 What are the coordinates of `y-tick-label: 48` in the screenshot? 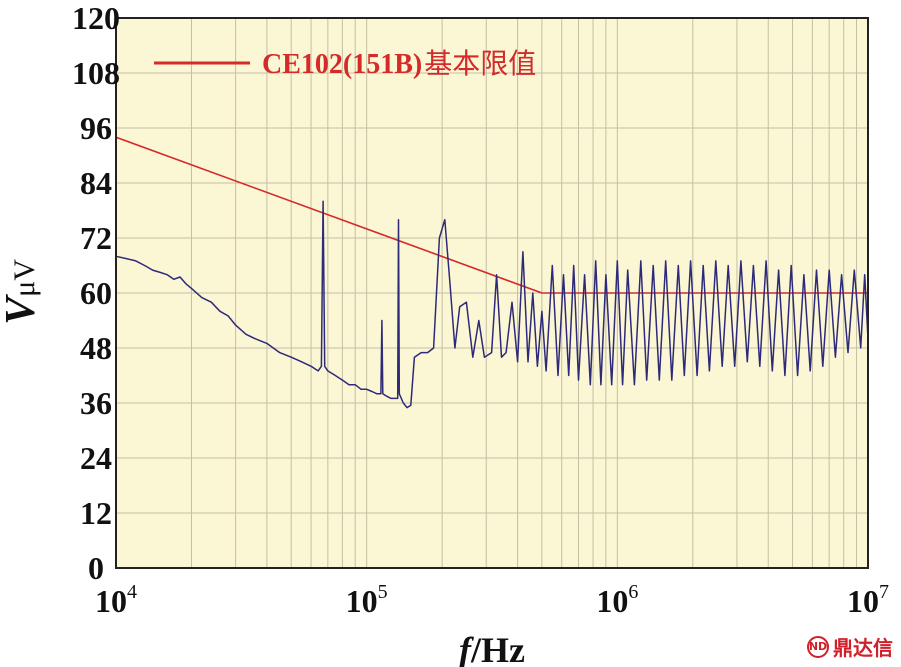 It's located at (96, 348).